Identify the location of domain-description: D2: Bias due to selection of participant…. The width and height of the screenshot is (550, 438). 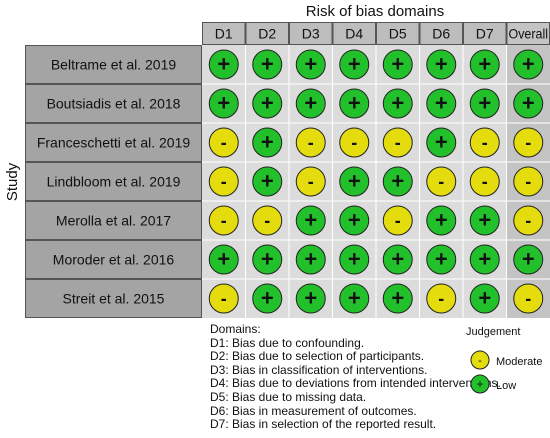
(317, 356).